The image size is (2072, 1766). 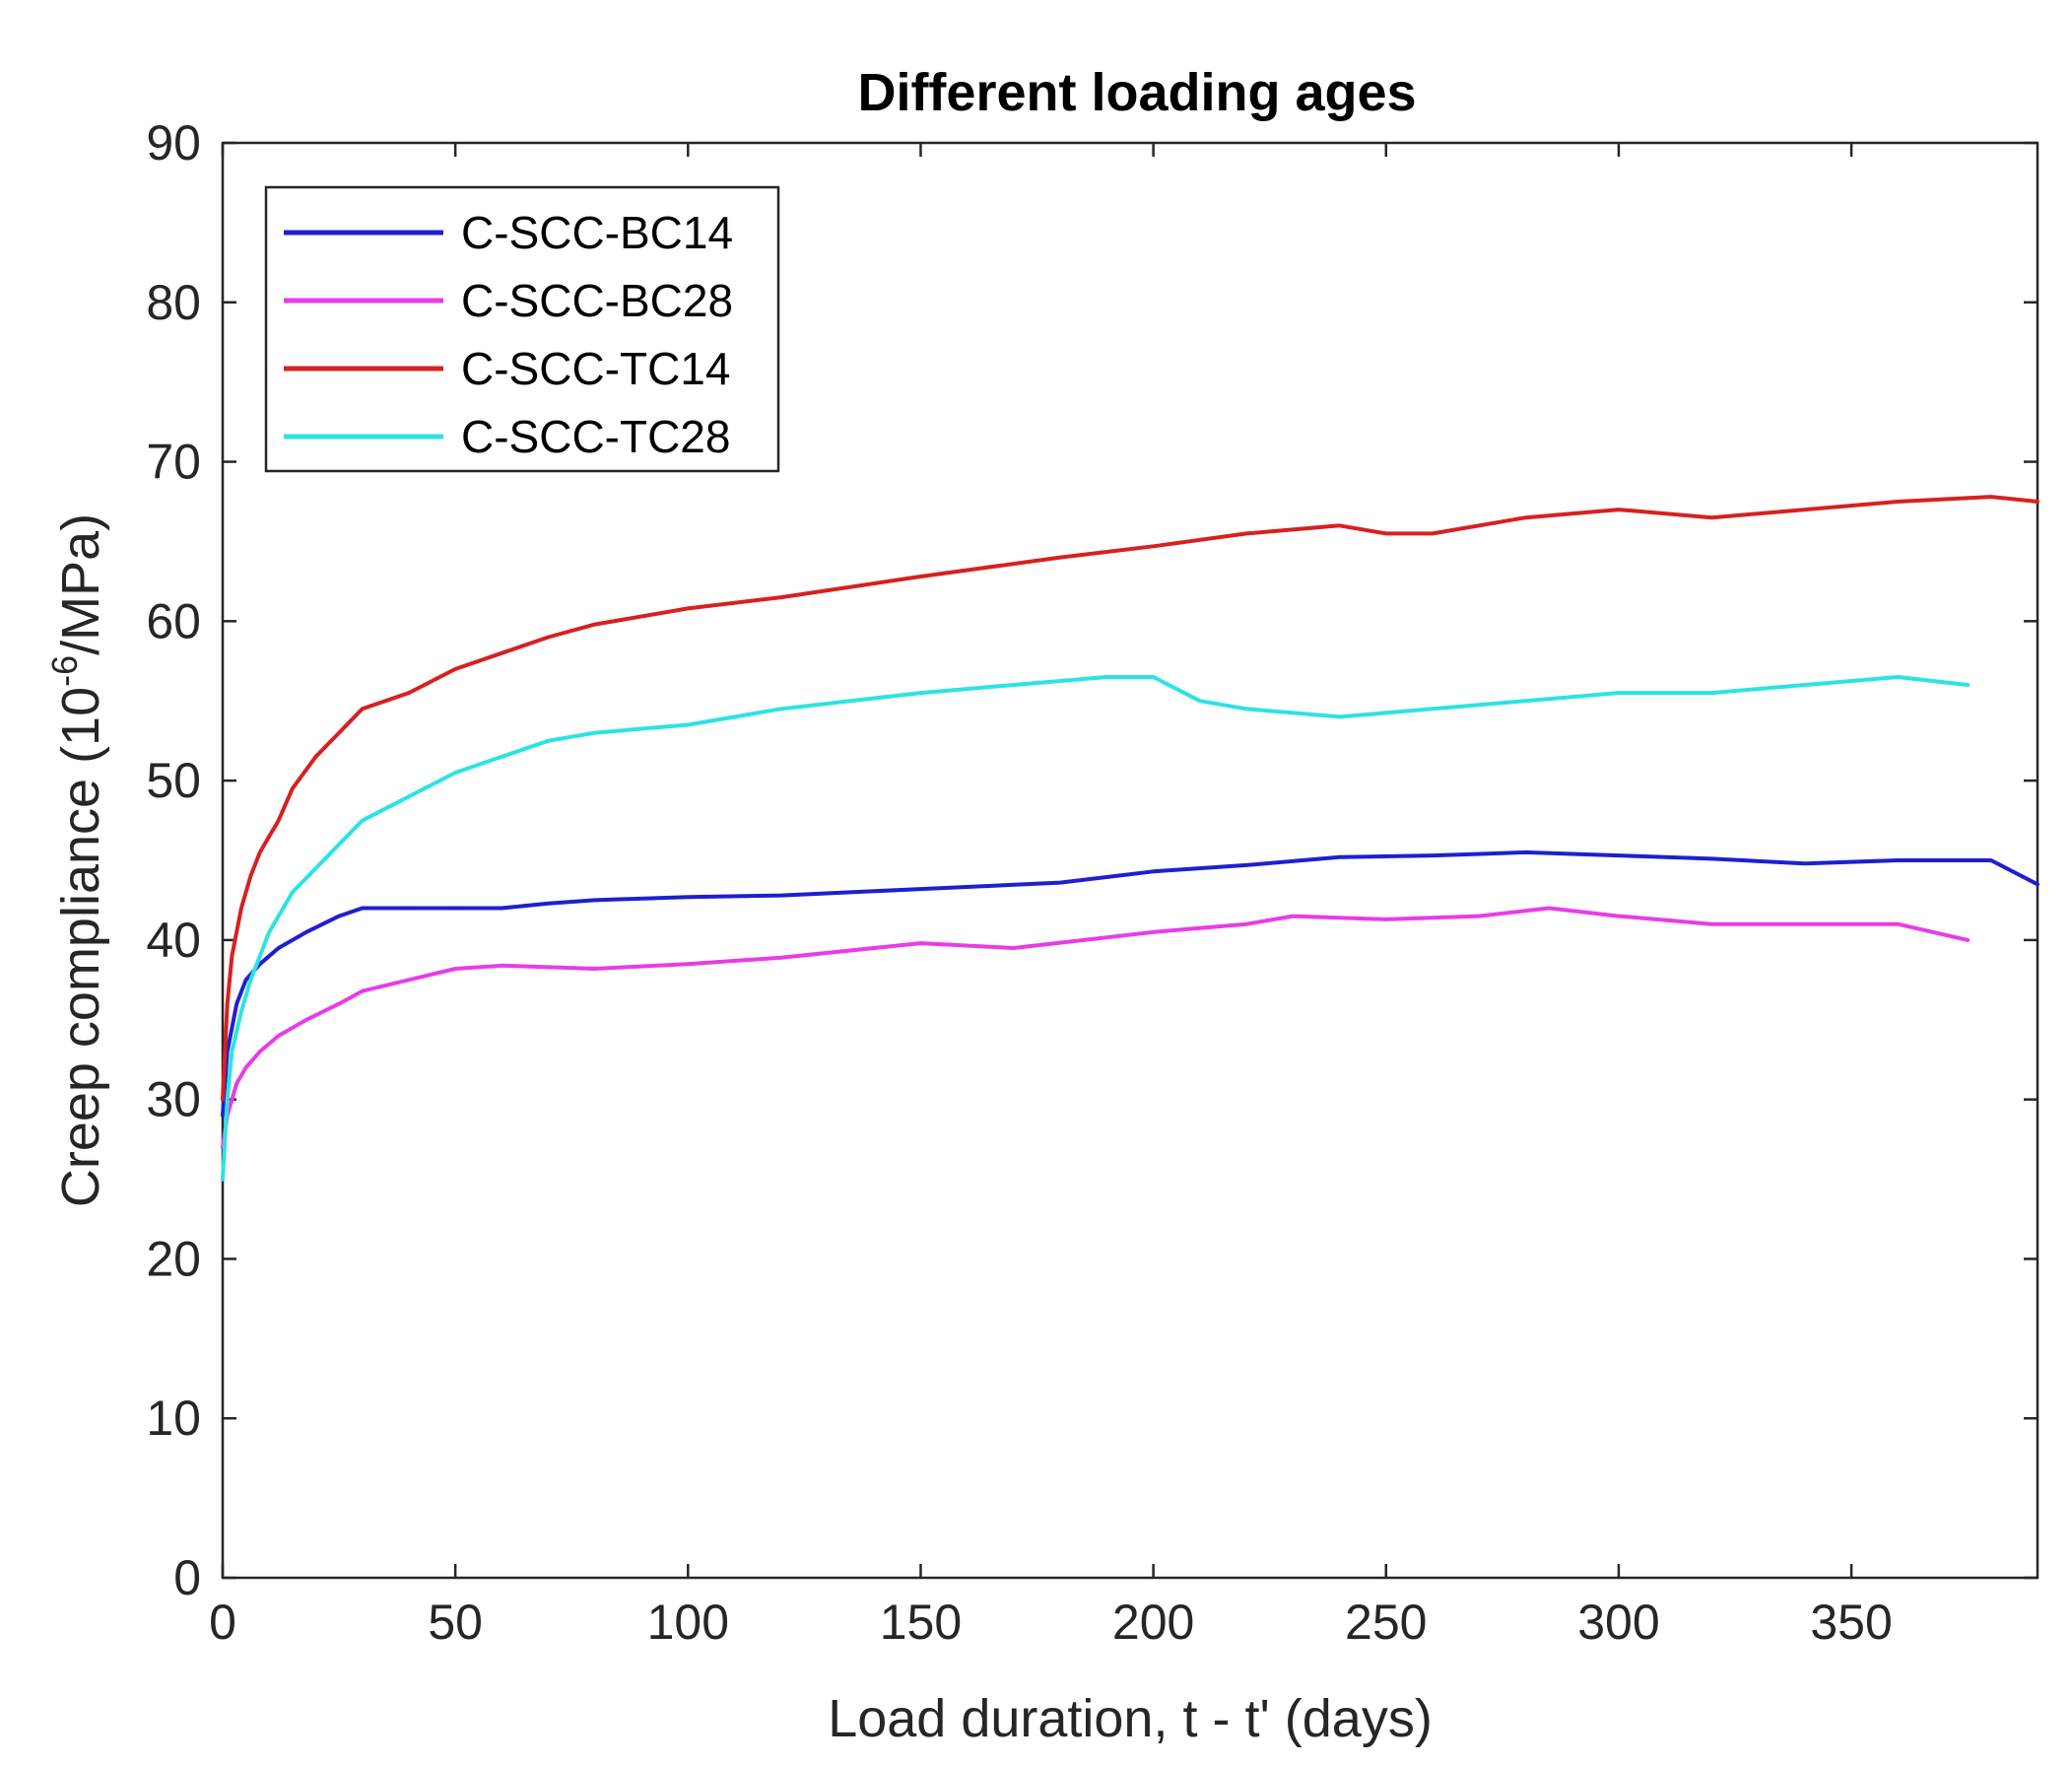 What do you see at coordinates (597, 300) in the screenshot?
I see `legend-label: C-SCC-BC28` at bounding box center [597, 300].